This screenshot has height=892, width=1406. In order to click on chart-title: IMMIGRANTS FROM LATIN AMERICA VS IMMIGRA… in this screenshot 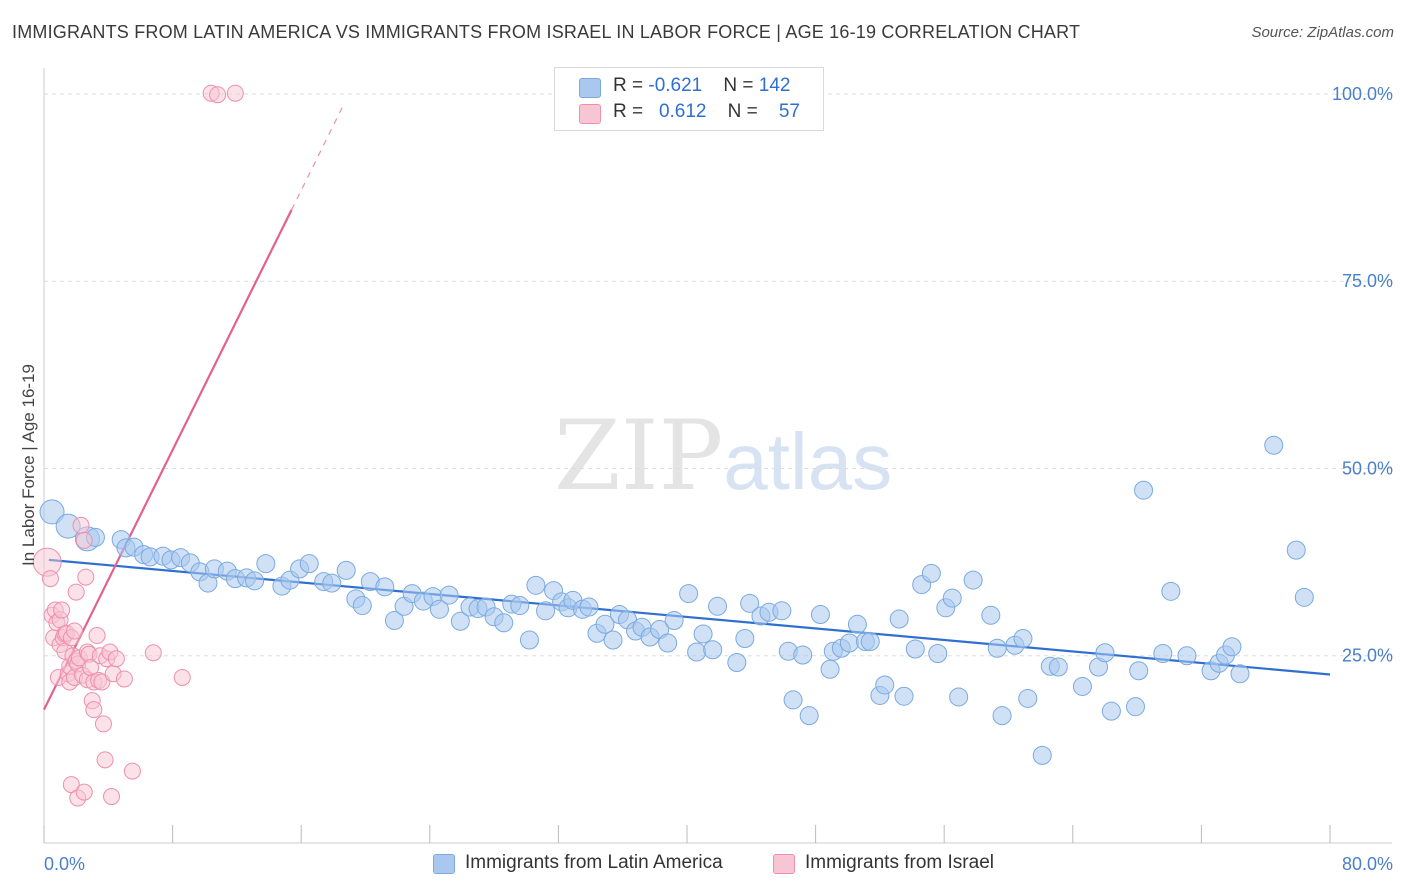, I will do `click(546, 32)`.